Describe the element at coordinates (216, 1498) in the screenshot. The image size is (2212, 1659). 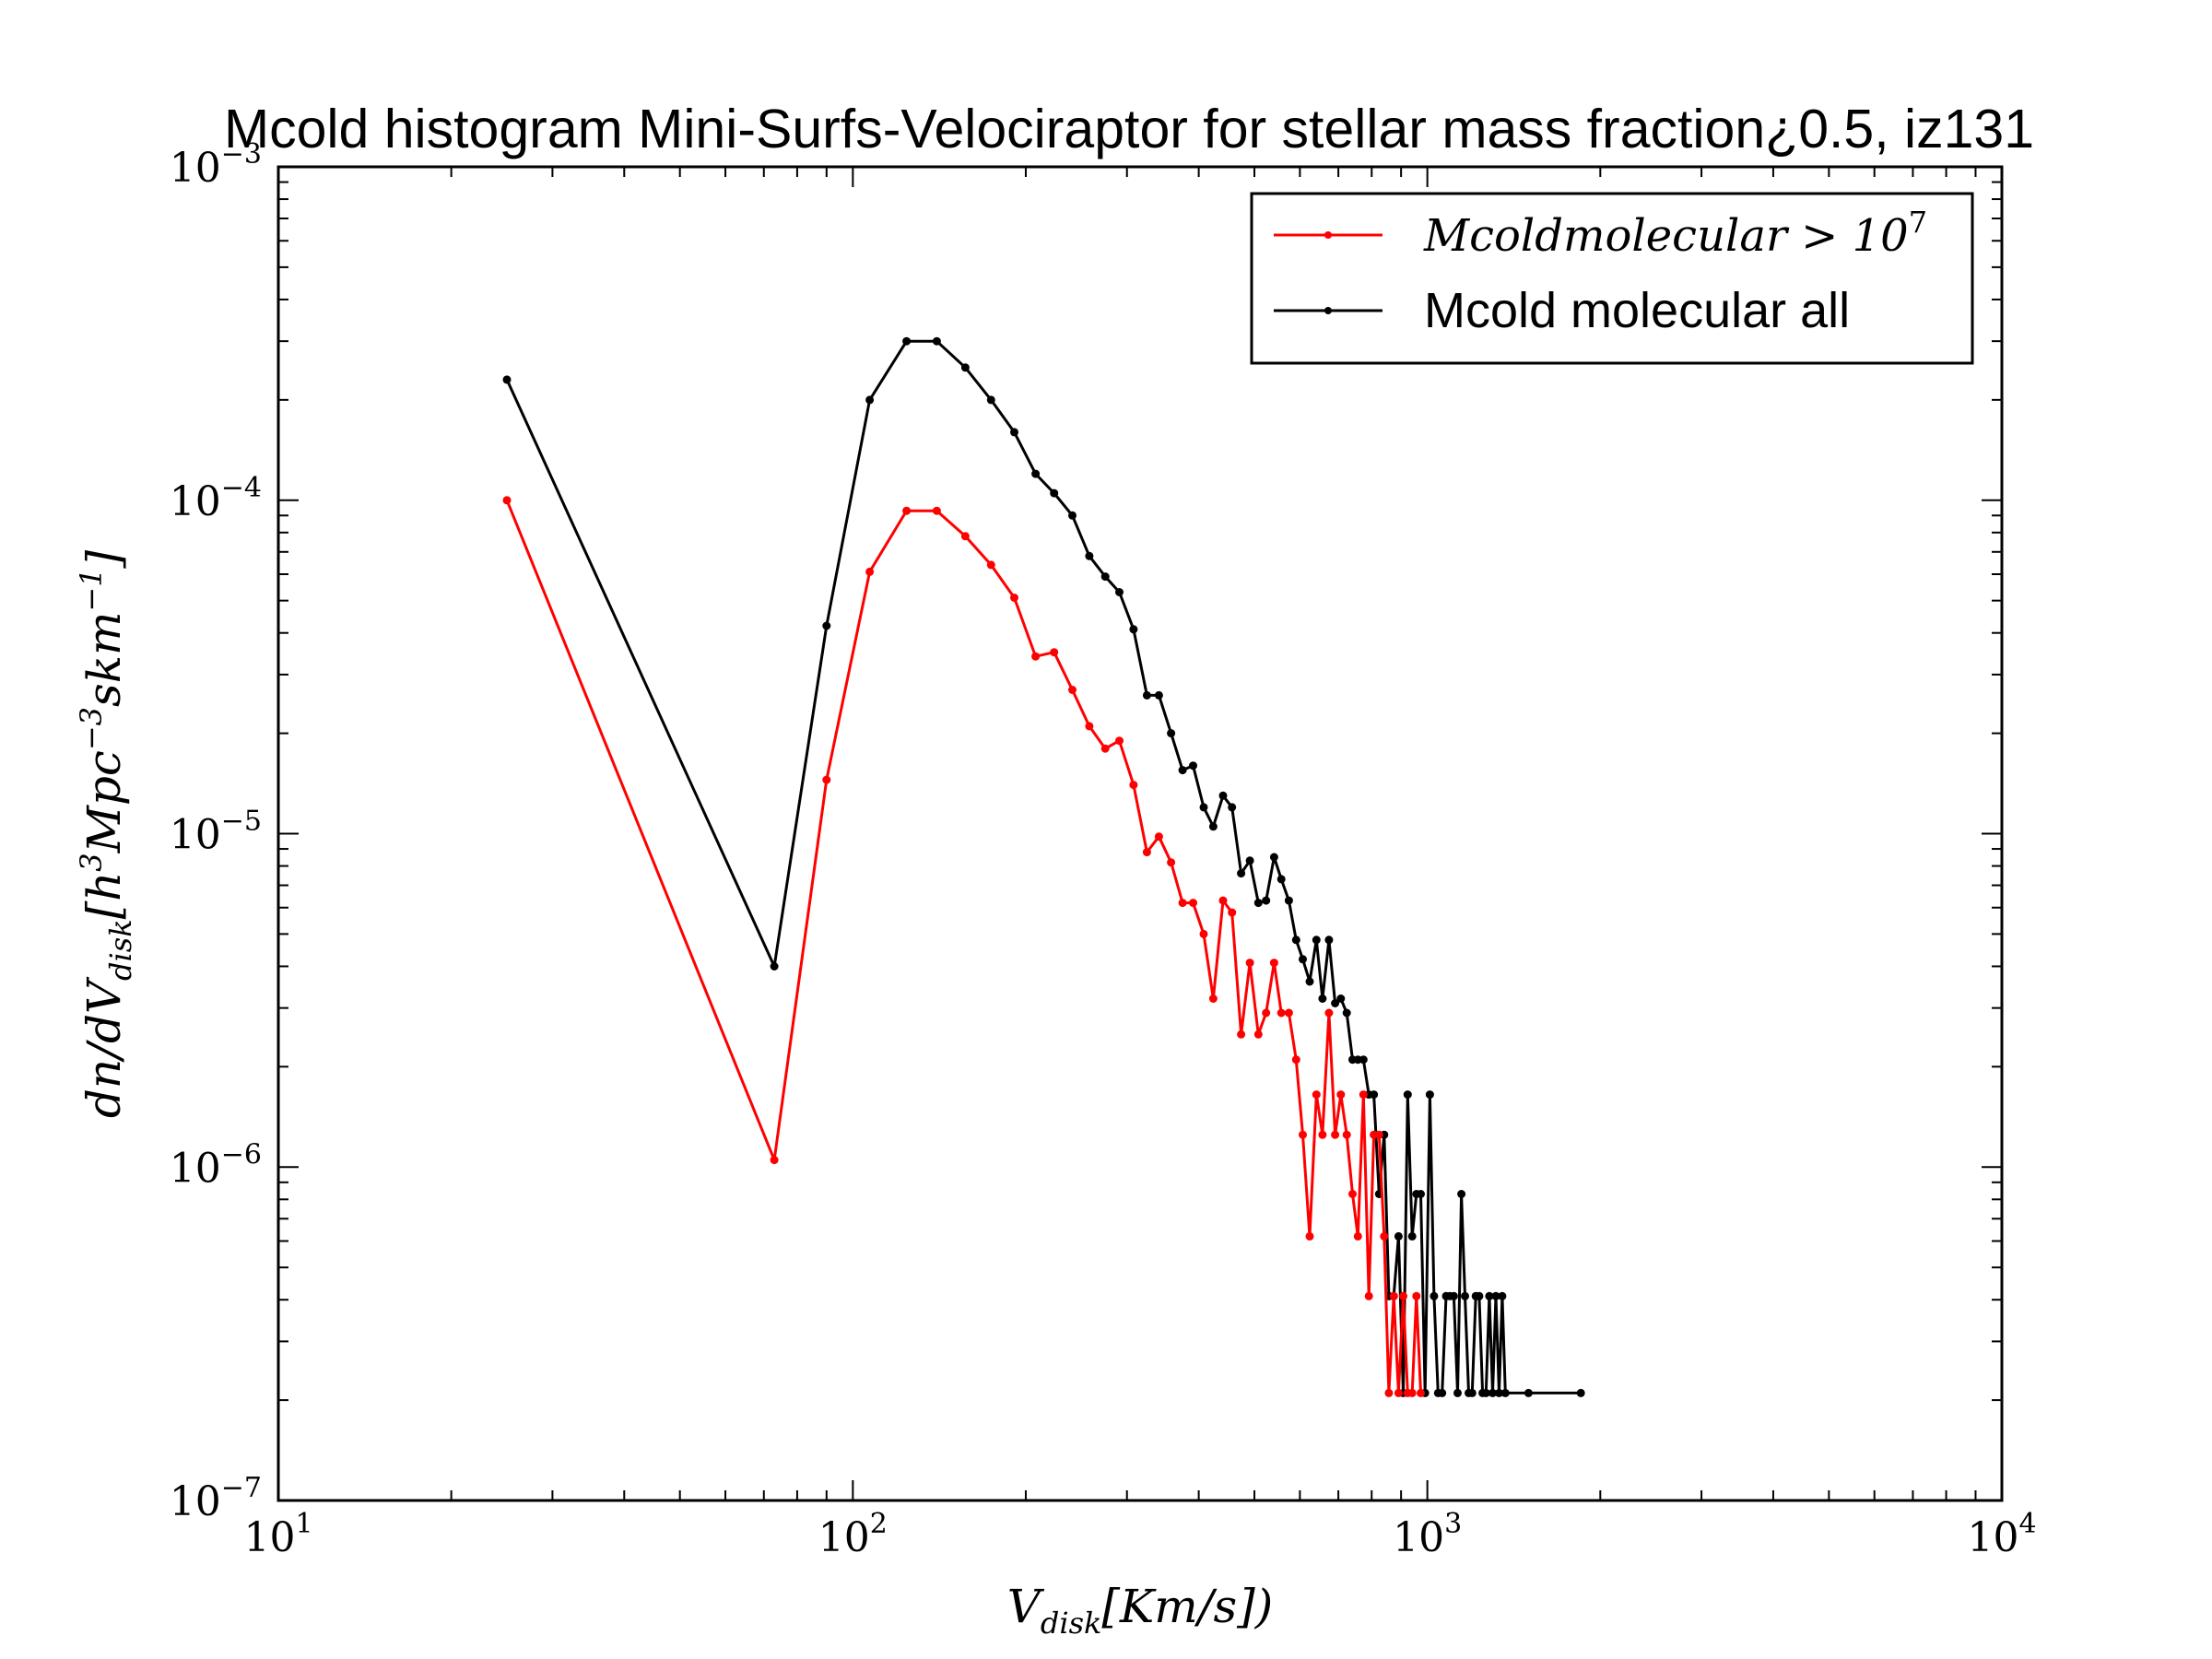
I see `y-tick-label: 10⁻⁷` at that location.